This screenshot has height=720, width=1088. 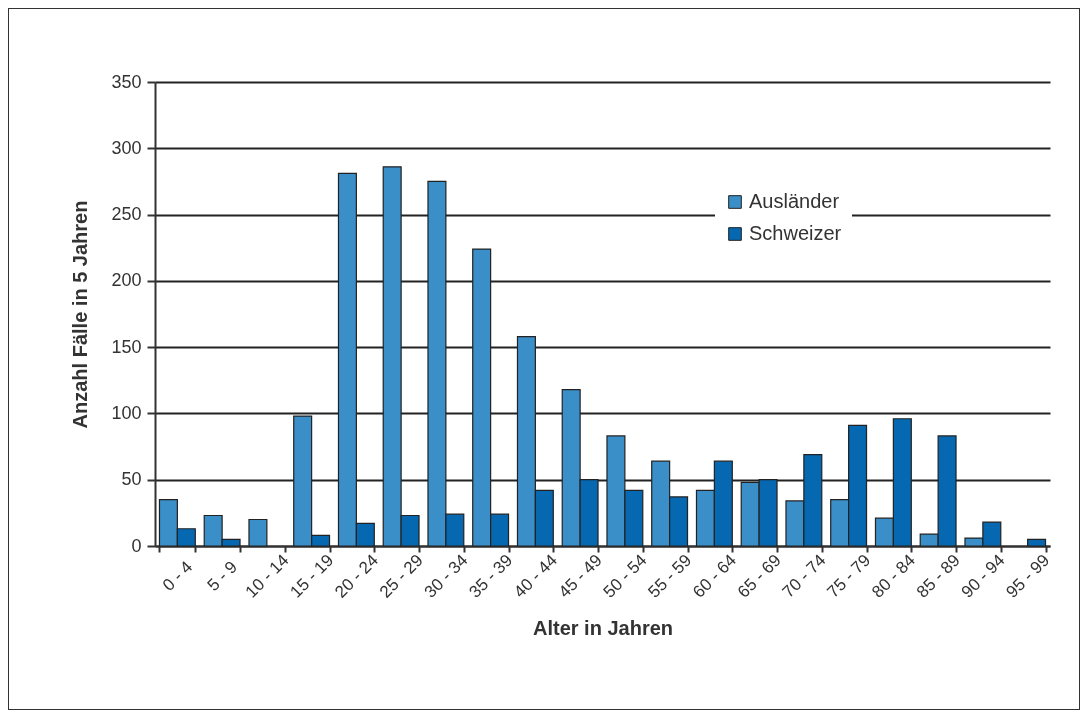 What do you see at coordinates (80, 314) in the screenshot?
I see `y-axis-title: Anzahl Fälle in 5 Jahren` at bounding box center [80, 314].